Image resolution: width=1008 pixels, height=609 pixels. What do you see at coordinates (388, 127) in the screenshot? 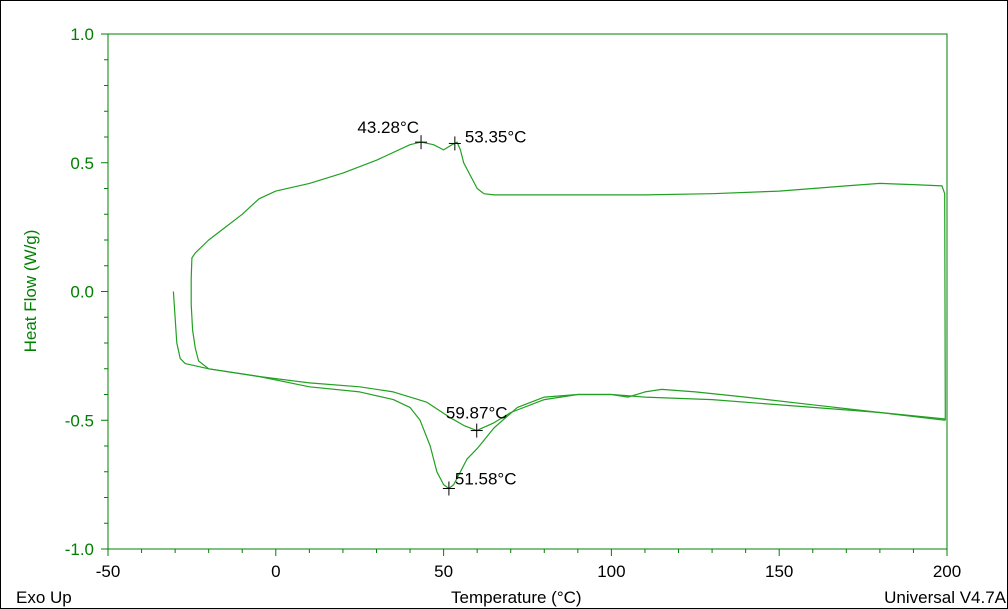
I see `peak-label: 43.28°C` at bounding box center [388, 127].